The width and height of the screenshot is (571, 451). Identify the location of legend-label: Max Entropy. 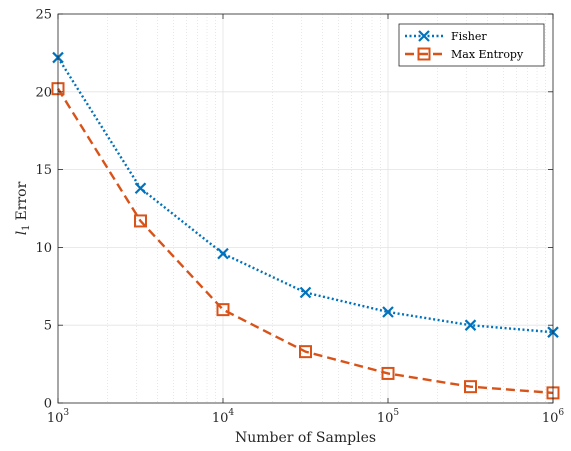
(487, 54).